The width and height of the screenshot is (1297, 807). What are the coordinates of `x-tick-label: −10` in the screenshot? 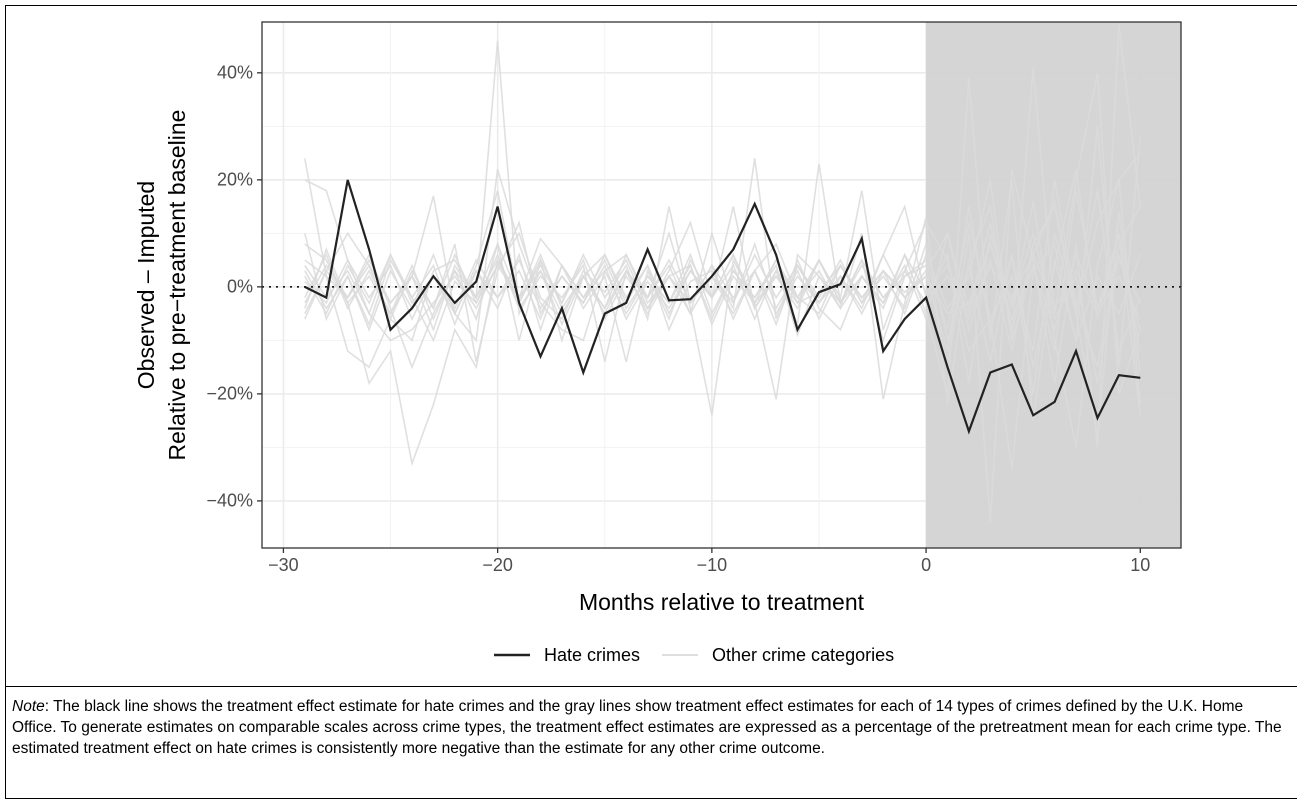 It's located at (712, 565).